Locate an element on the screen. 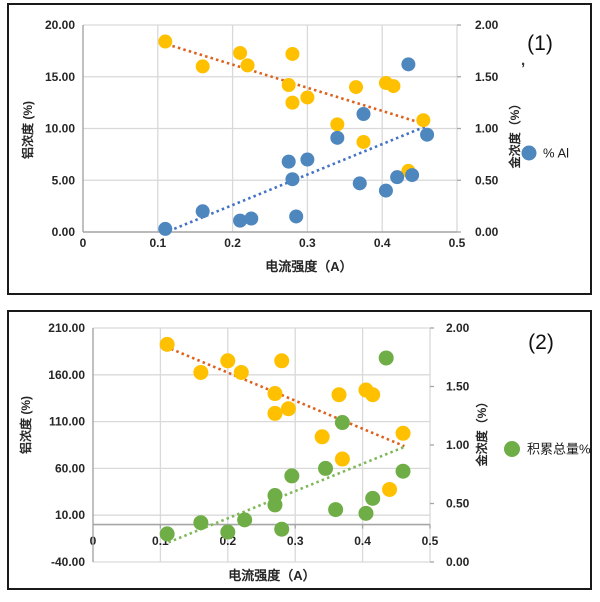 This screenshot has height=602, width=600. legend-label: % Al is located at coordinates (556, 153).